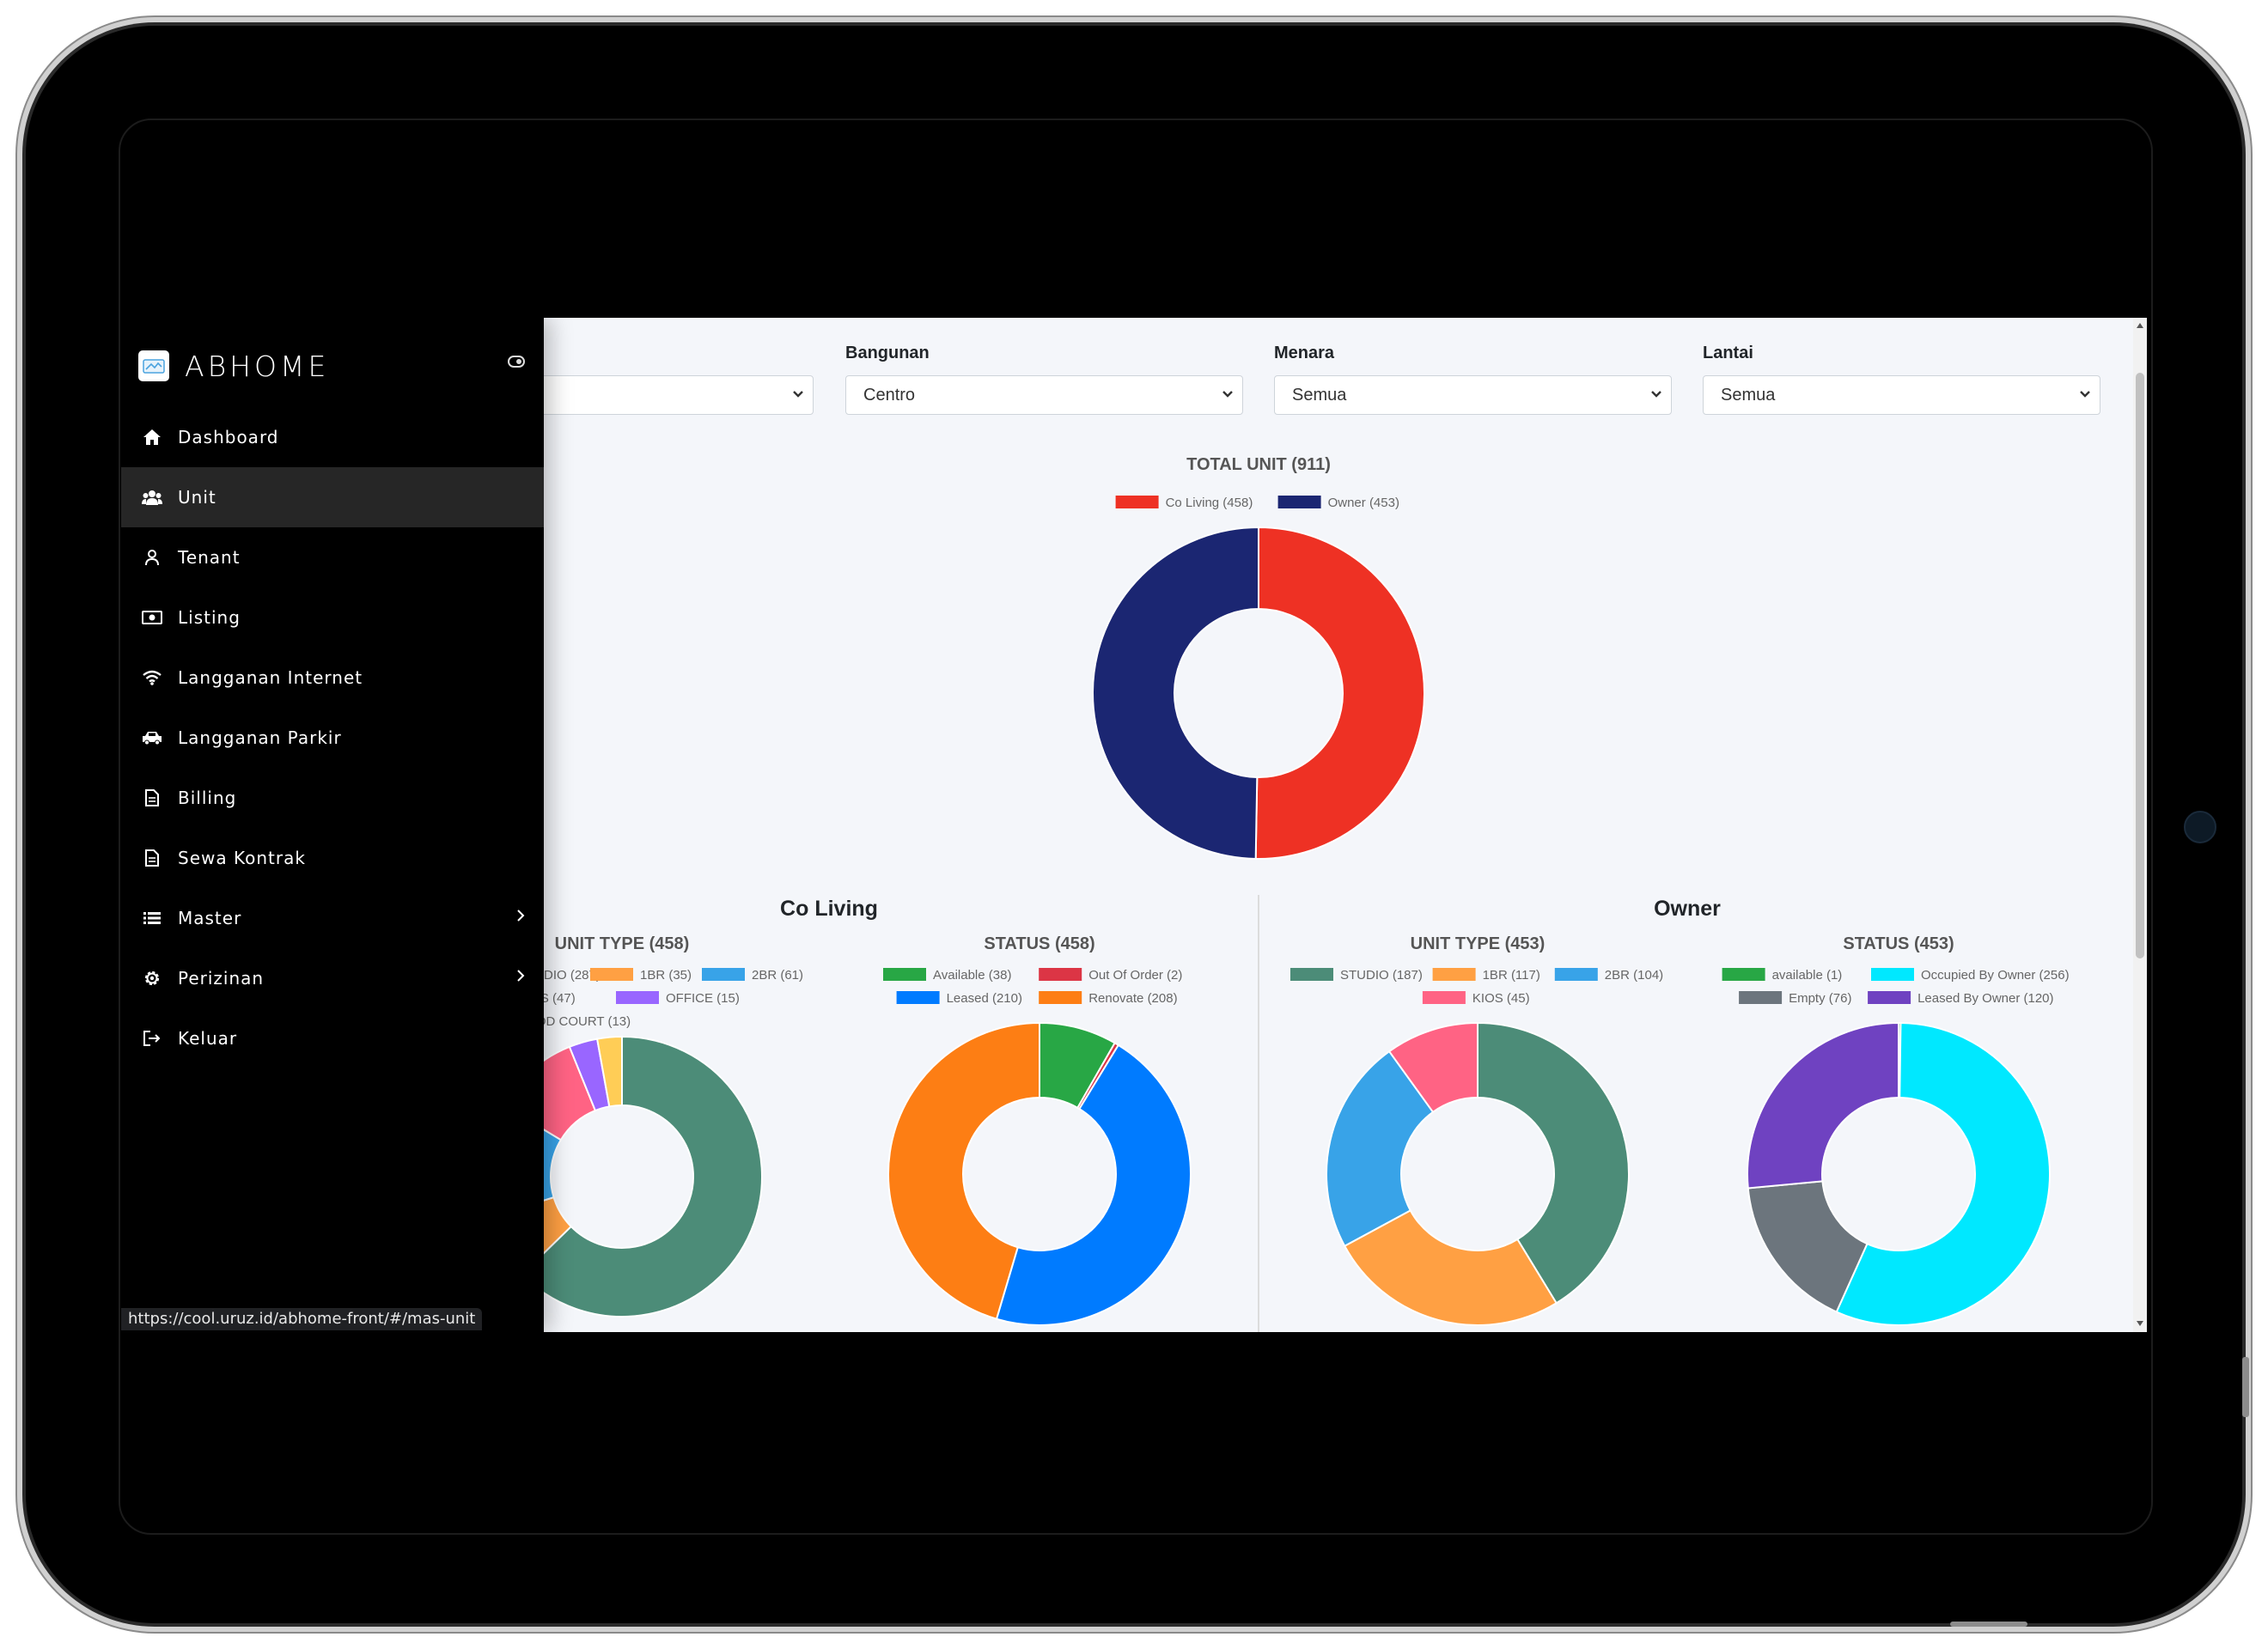 Image resolution: width=2268 pixels, height=1649 pixels. I want to click on sidebar-item-label: Sewa Kontrak, so click(242, 858).